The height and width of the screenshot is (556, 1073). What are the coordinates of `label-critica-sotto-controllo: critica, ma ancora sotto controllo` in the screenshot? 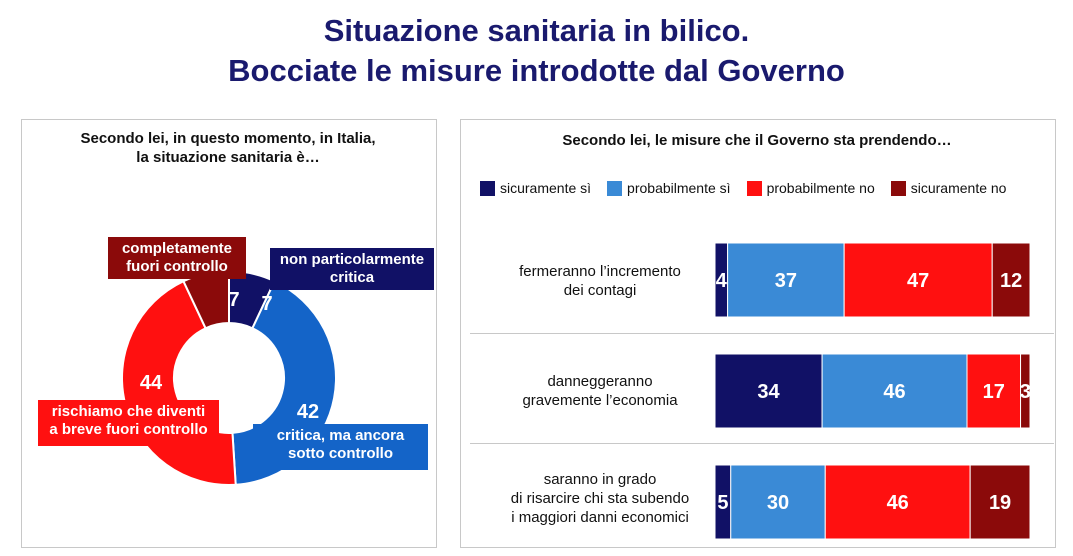 It's located at (340, 447).